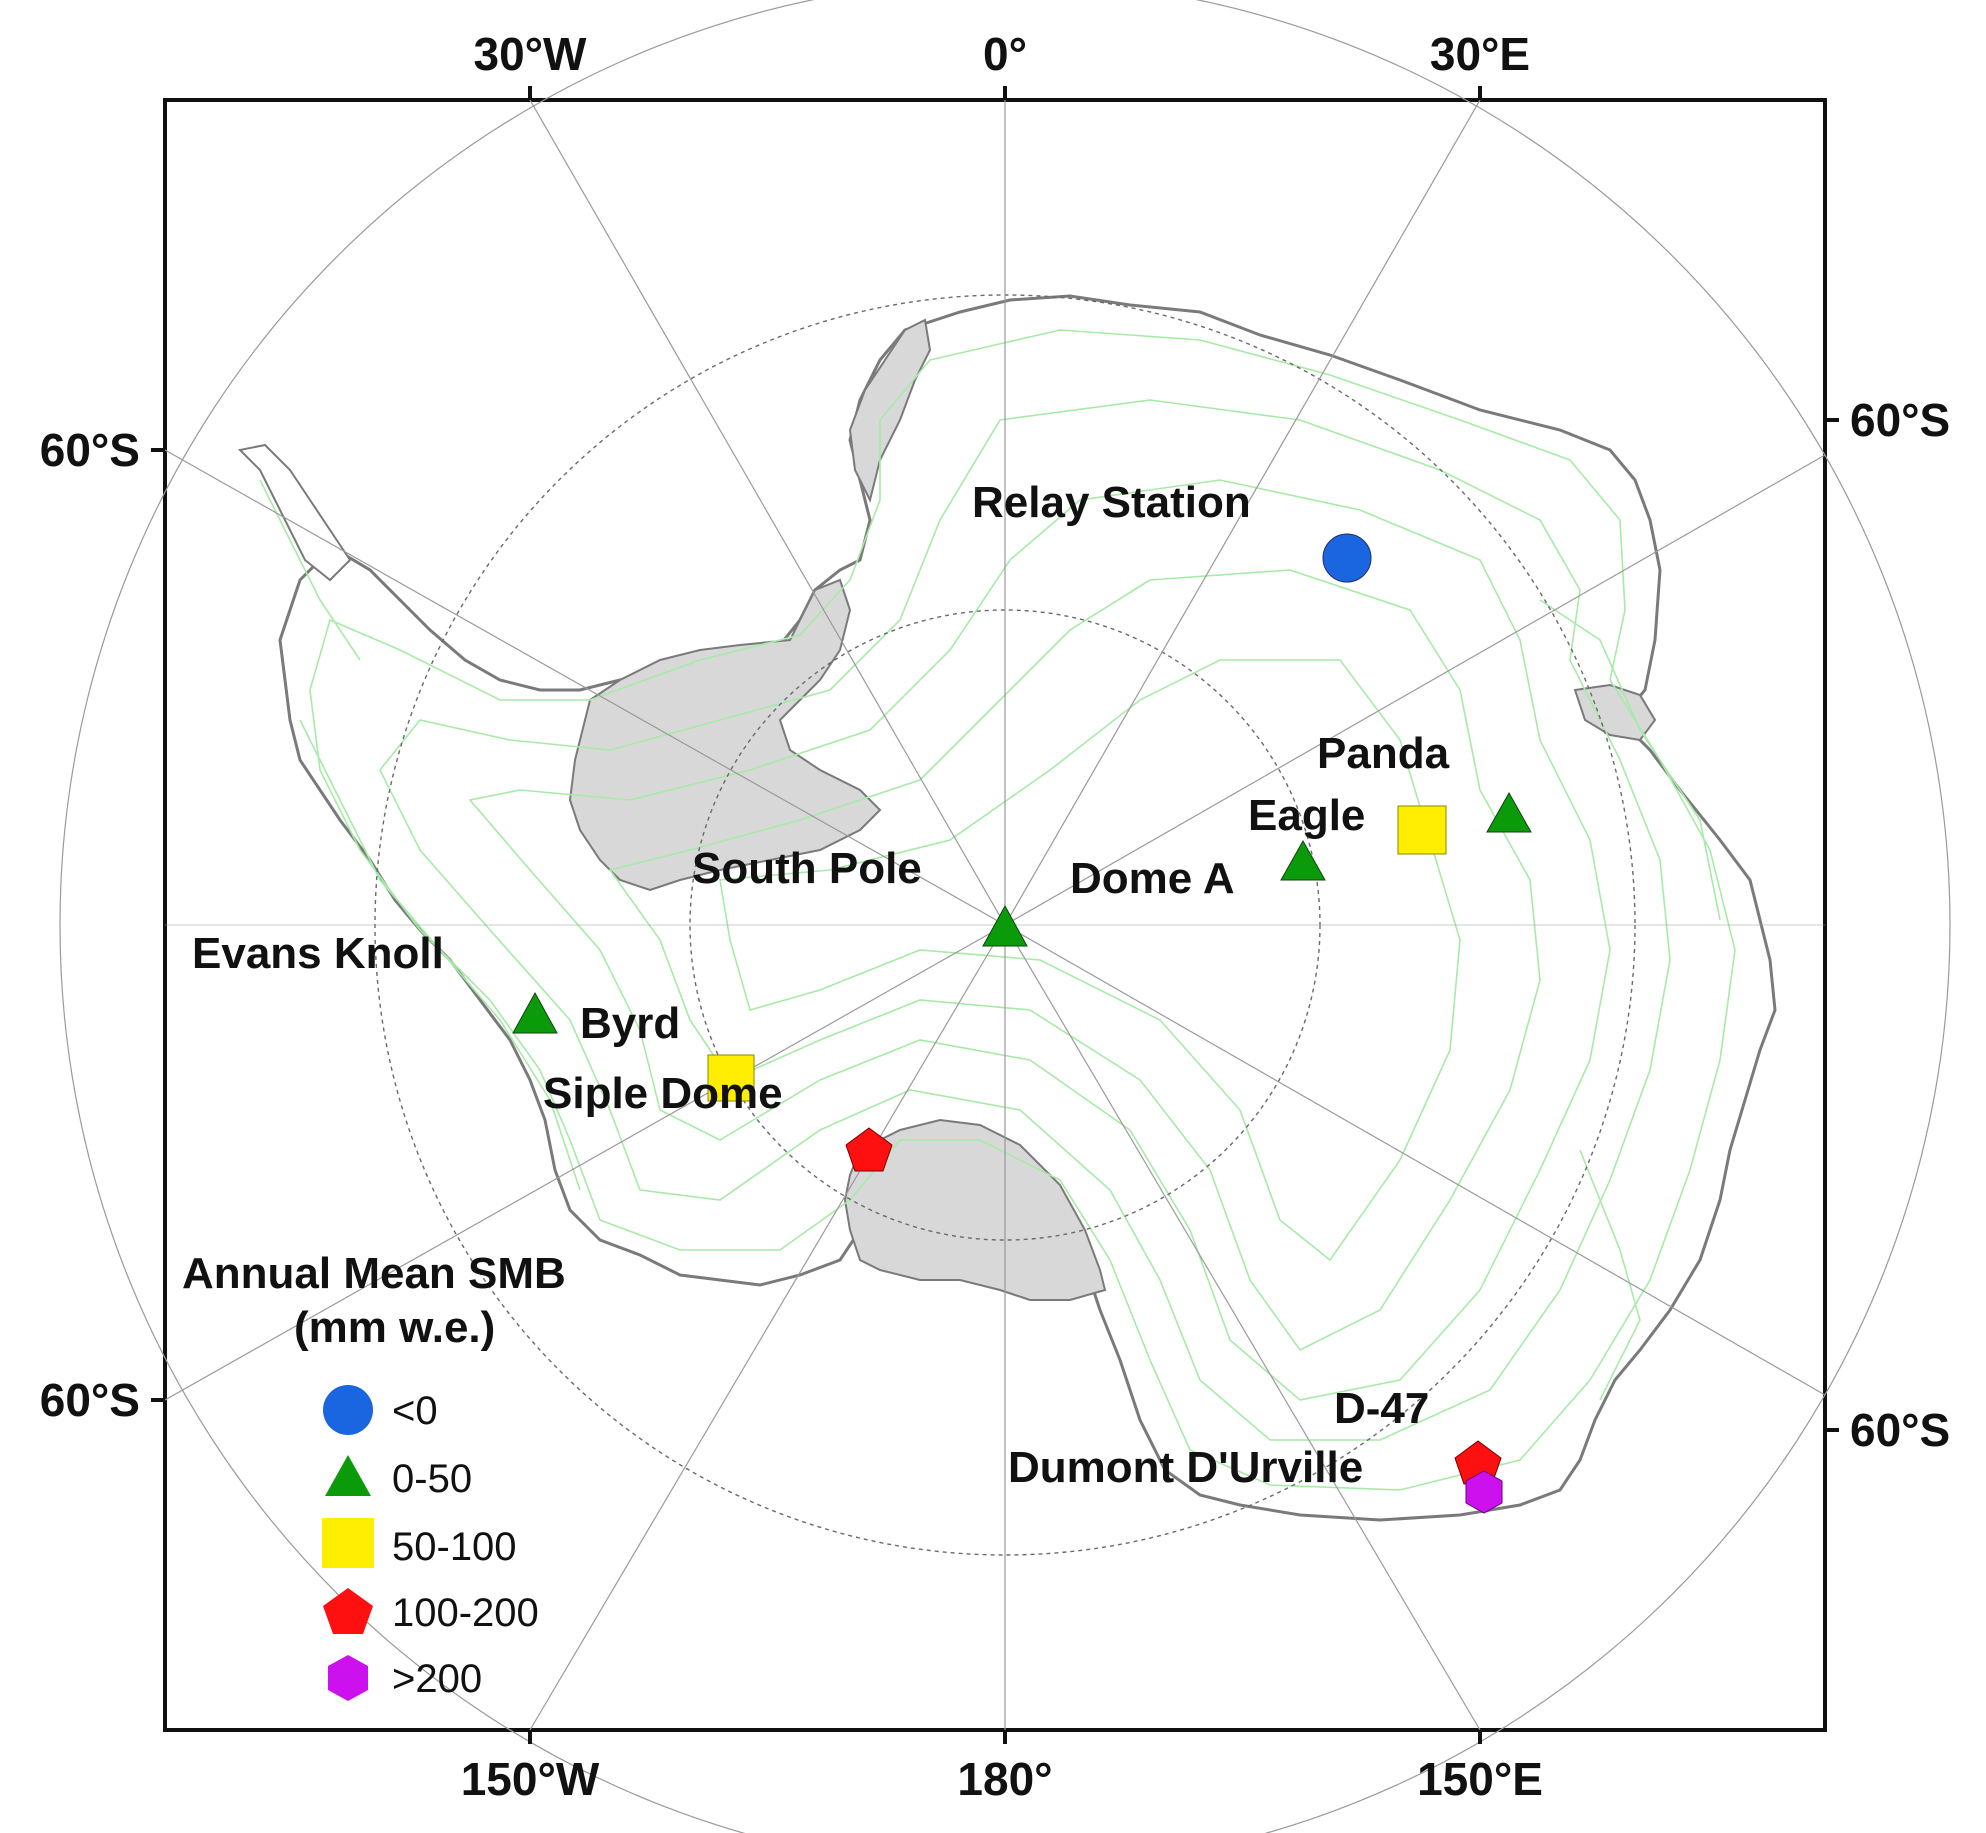  Describe the element at coordinates (530, 1779) in the screenshot. I see `bottom-label-150w: 150°W` at that location.